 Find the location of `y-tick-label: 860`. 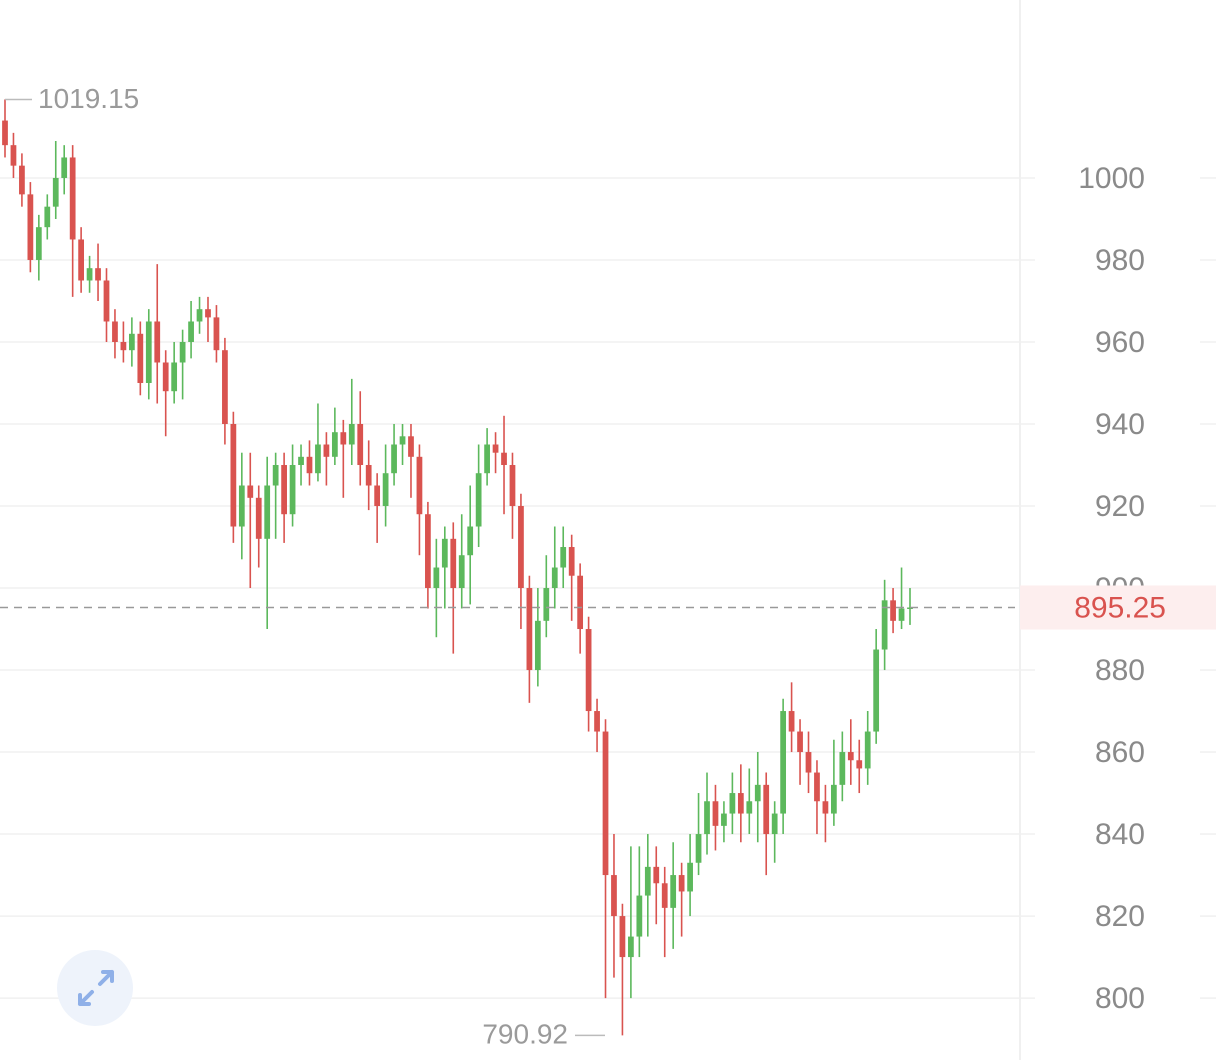

y-tick-label: 860 is located at coordinates (1120, 752).